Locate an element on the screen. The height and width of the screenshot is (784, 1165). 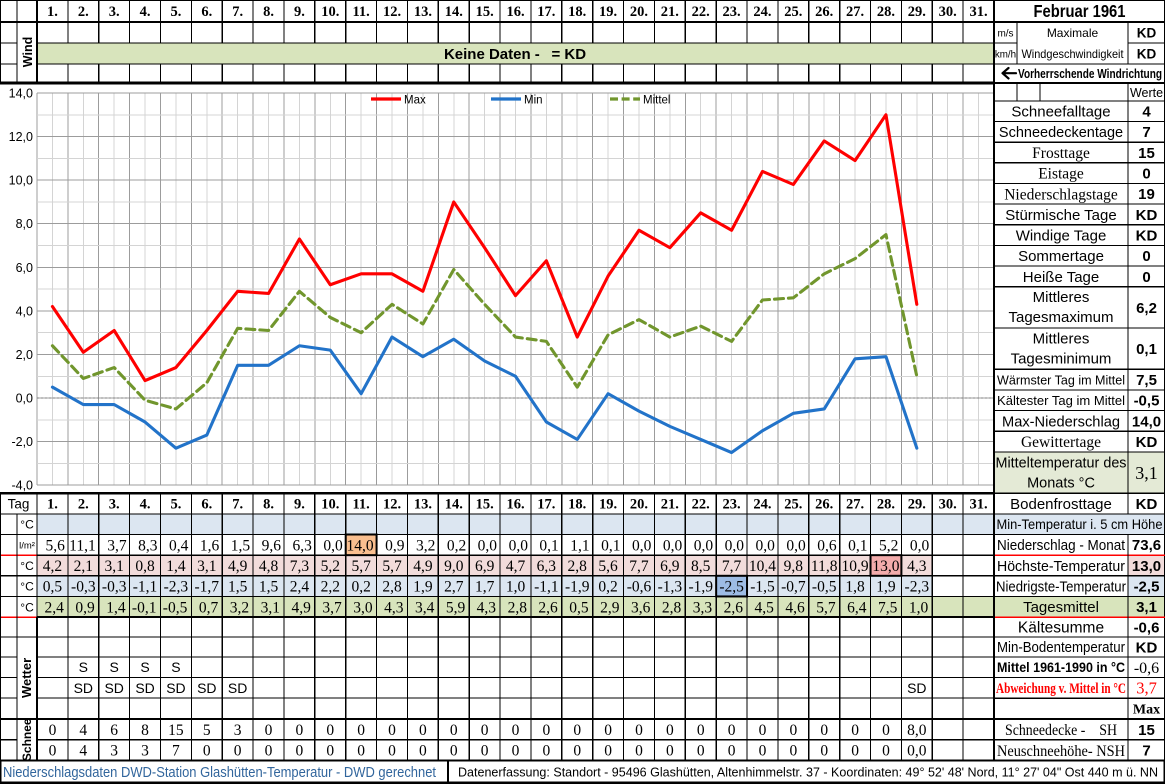
svg-text: 4,3 is located at coordinates (487, 607).